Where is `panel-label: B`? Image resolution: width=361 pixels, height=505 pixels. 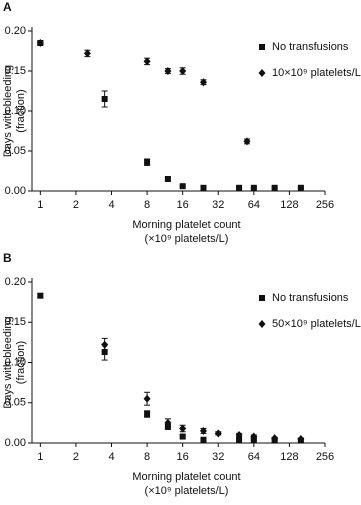 panel-label: B is located at coordinates (7, 258).